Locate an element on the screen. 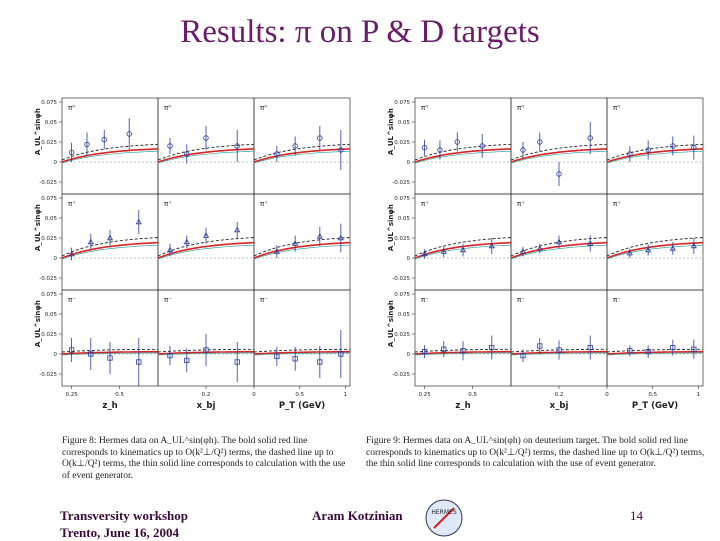 This screenshot has height=541, width=720. footer-place: Trento, June 16, 2004 is located at coordinates (120, 532).